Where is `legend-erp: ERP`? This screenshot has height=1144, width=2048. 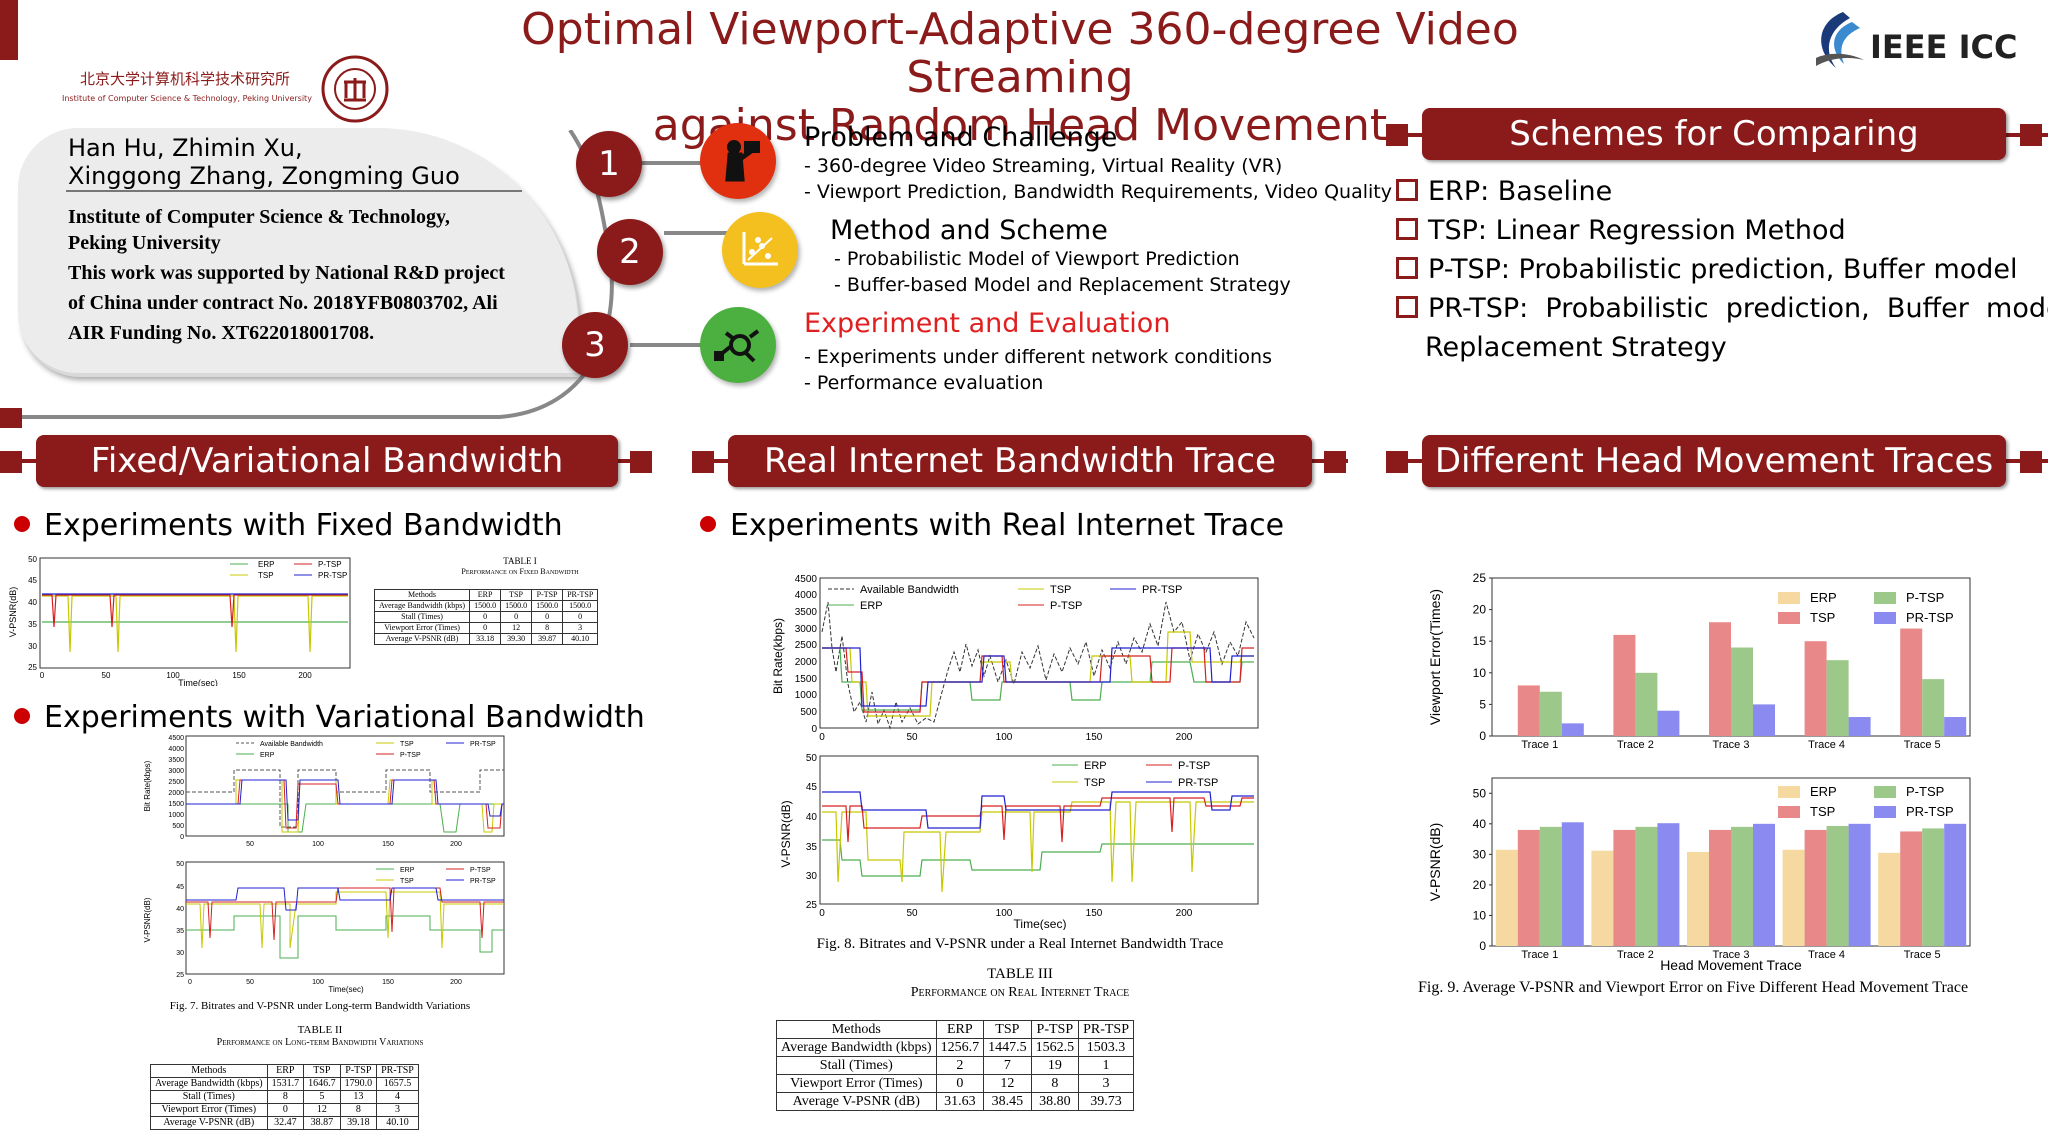
legend-erp: ERP is located at coordinates (267, 755).